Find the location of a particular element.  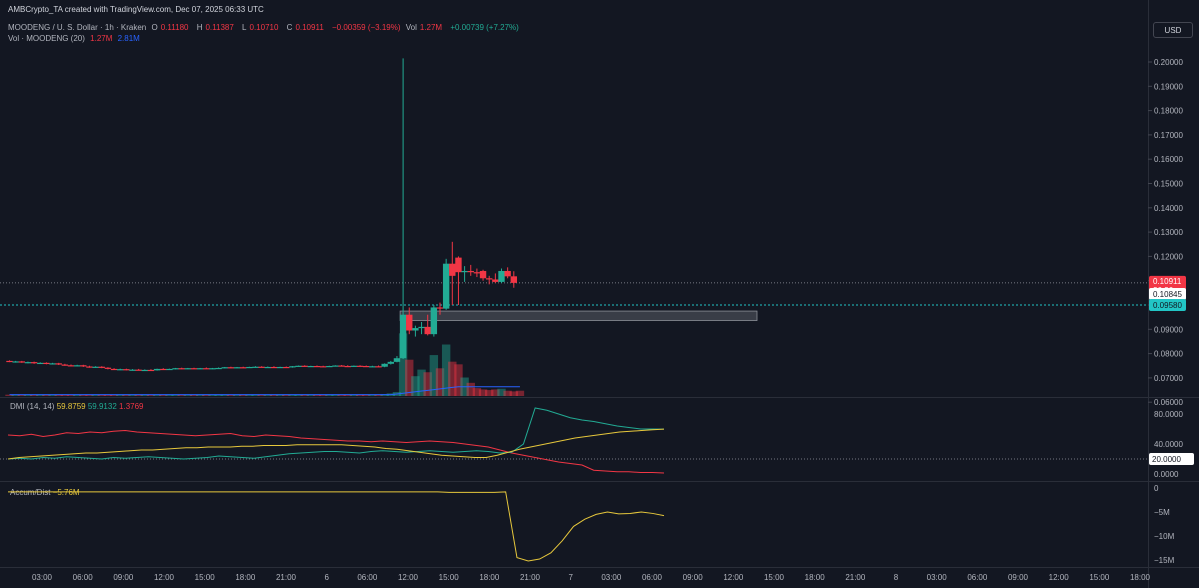

dmi-title: DMI (14, 14) is located at coordinates (32, 406).